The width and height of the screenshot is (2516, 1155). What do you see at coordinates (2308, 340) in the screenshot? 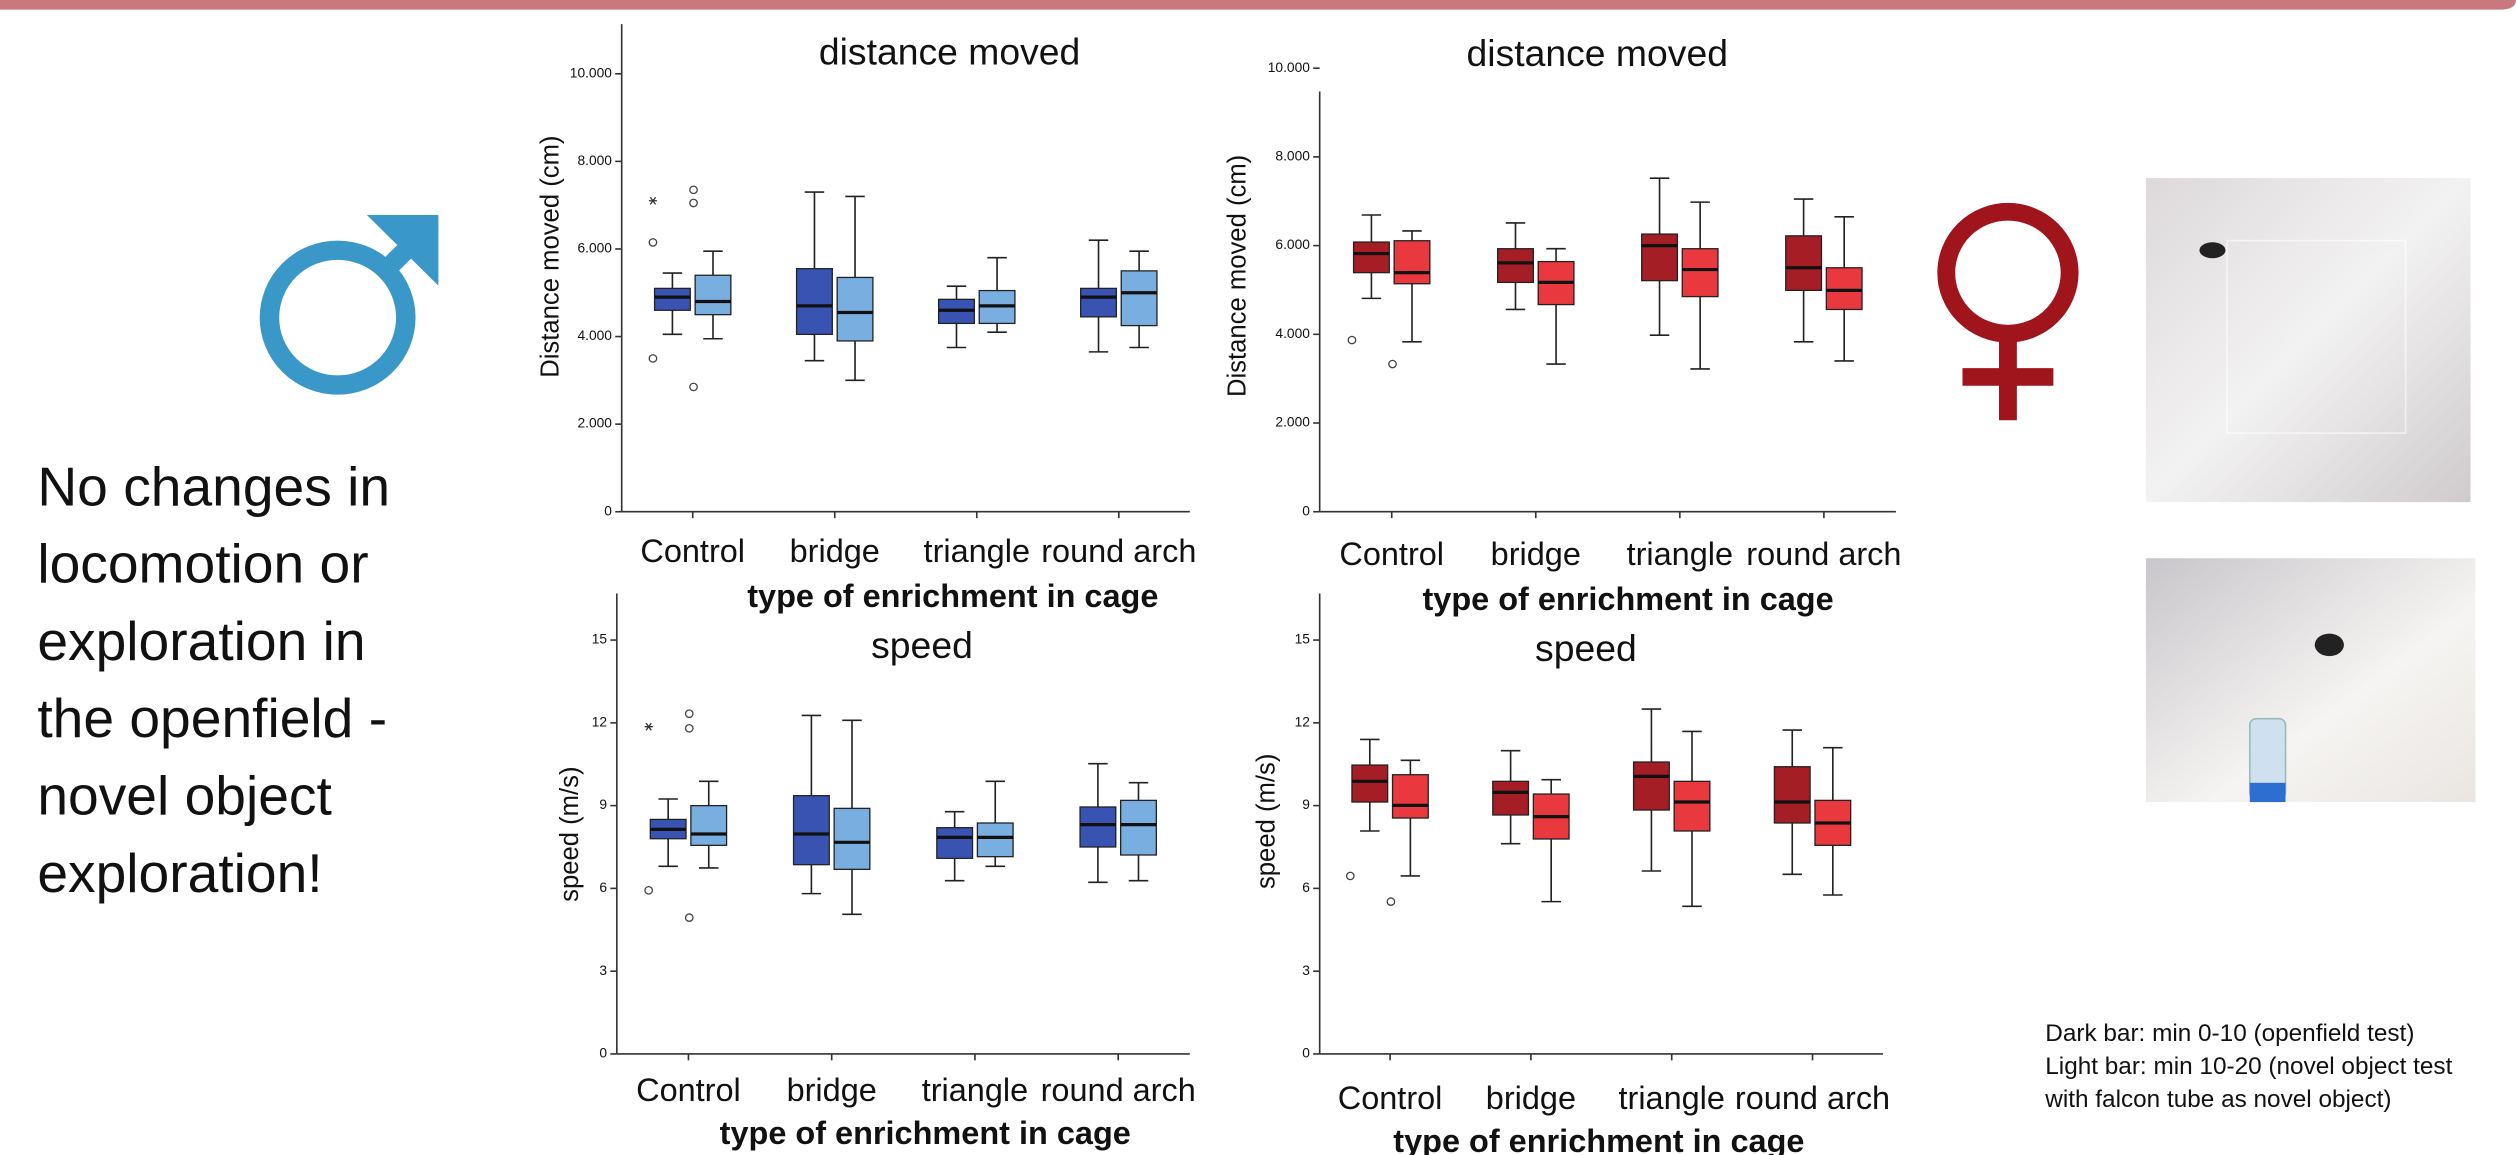
I see `photo-openfield` at bounding box center [2308, 340].